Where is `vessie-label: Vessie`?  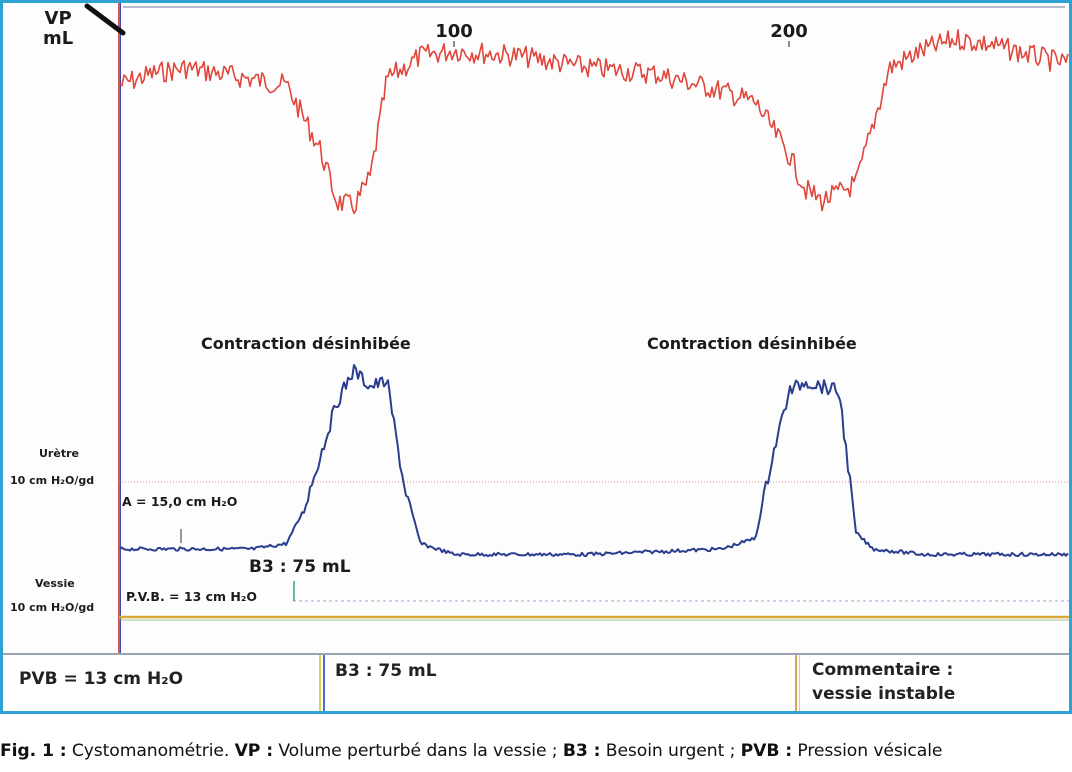
vessie-label: Vessie is located at coordinates (55, 583).